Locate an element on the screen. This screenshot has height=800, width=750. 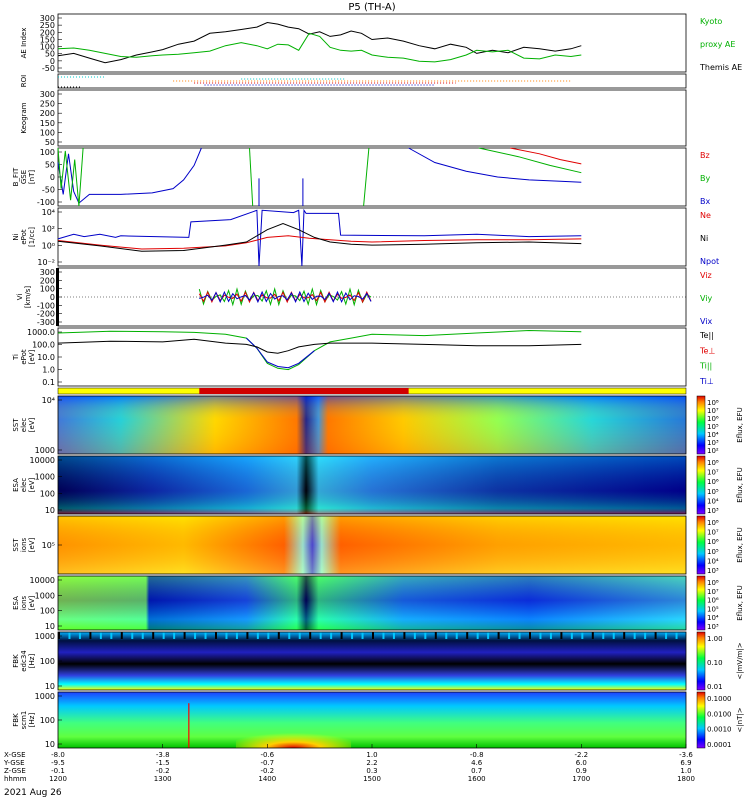
y-tick-label: -200 is located at coordinates (46, 314).